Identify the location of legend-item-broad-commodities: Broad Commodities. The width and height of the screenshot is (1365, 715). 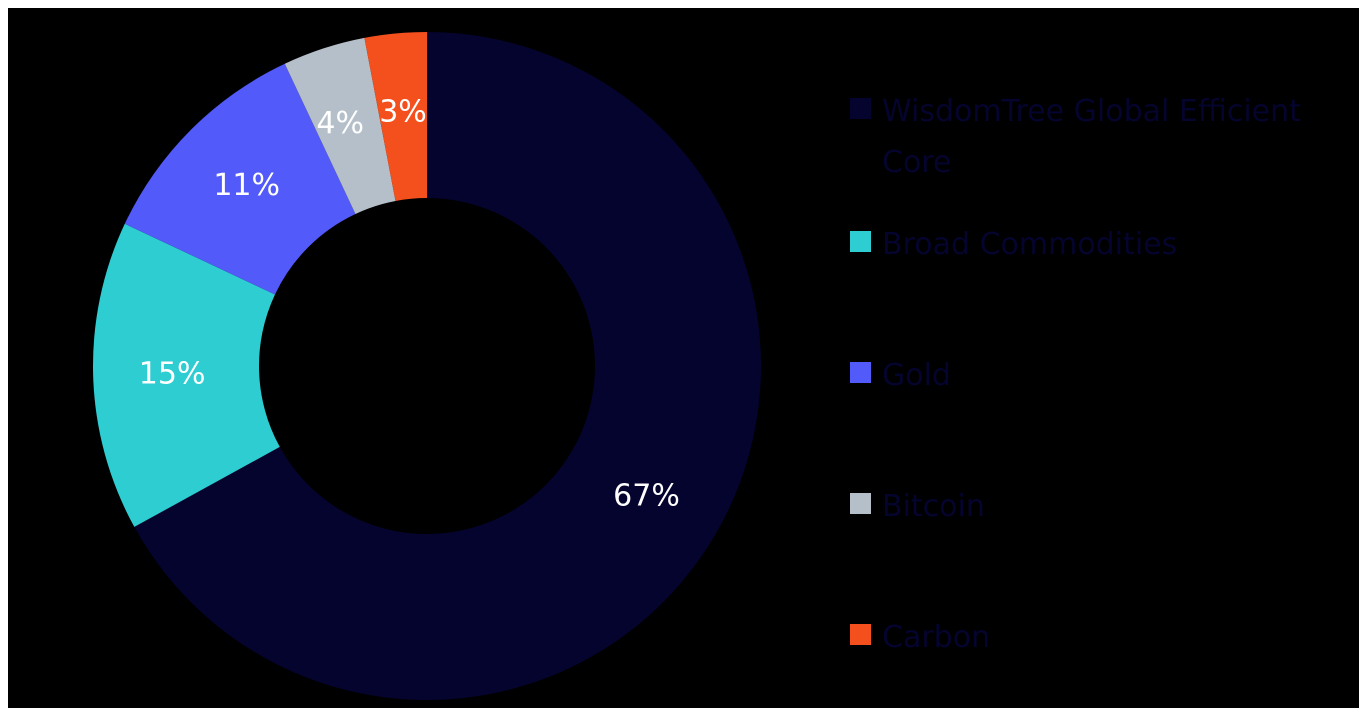
(1098, 244).